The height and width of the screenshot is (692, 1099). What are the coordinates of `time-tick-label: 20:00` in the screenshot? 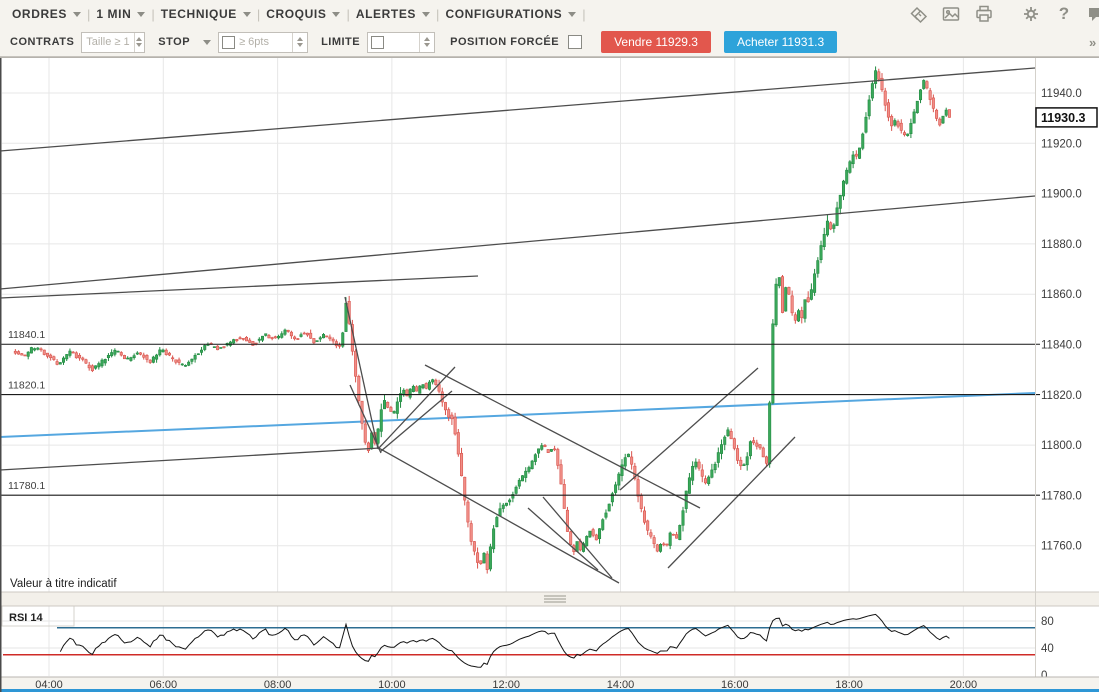 It's located at (964, 685).